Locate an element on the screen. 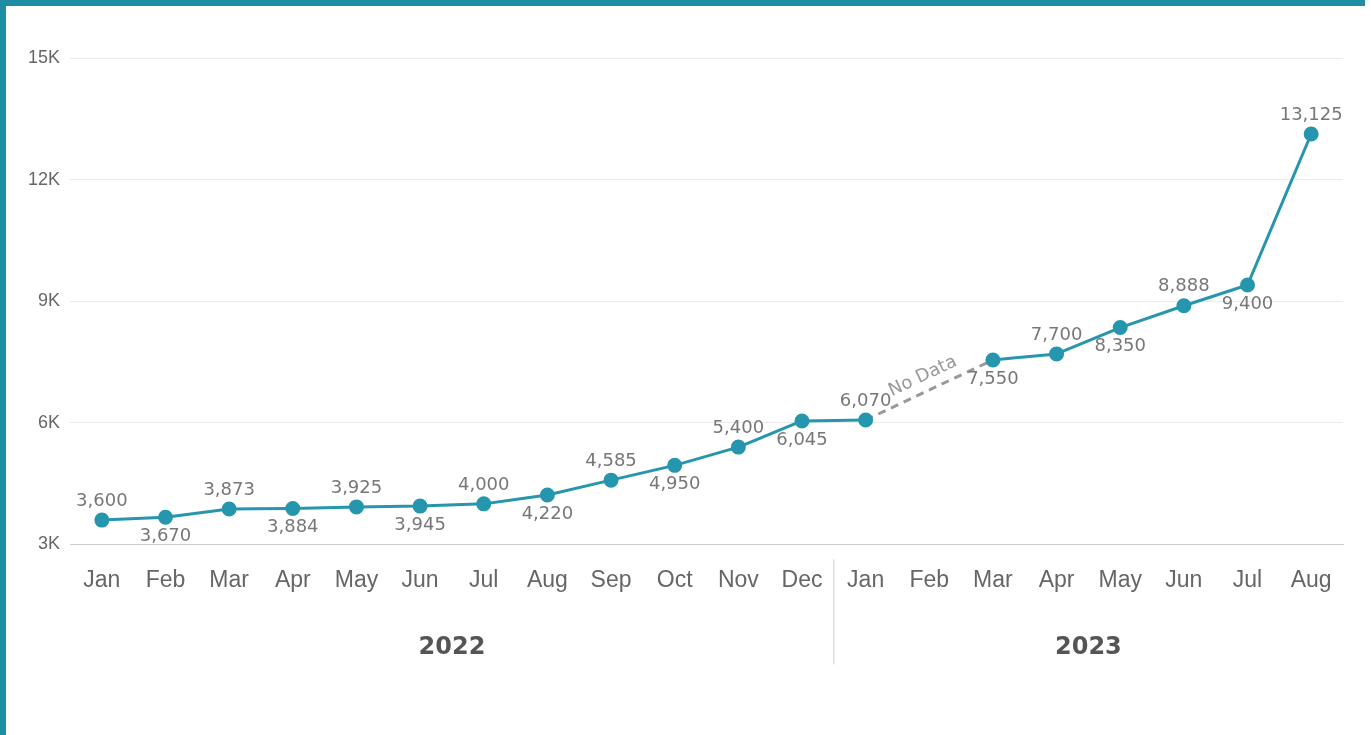 The width and height of the screenshot is (1371, 735). y-tick-label: 12K is located at coordinates (44, 178).